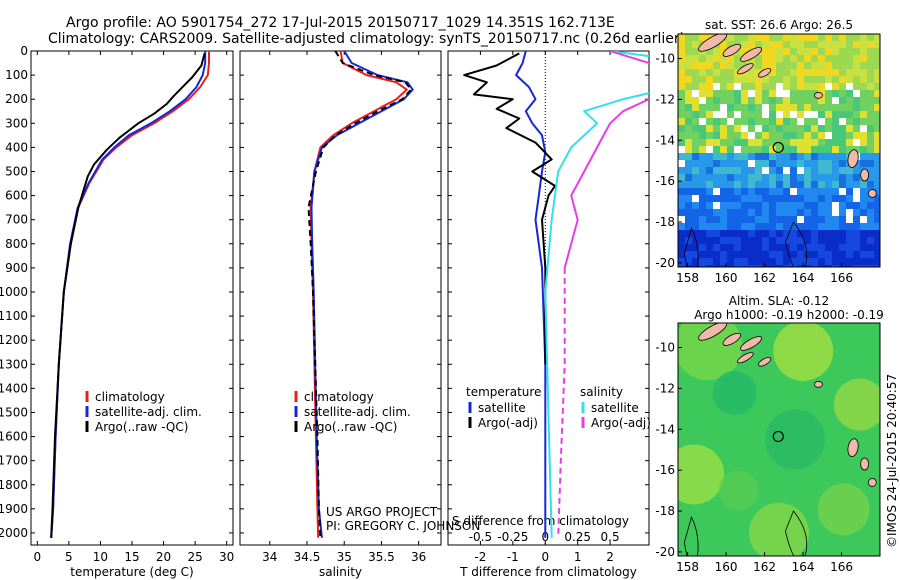 This screenshot has height=580, width=900. Describe the element at coordinates (14, 316) in the screenshot. I see `y-tick-label: 1100` at that location.